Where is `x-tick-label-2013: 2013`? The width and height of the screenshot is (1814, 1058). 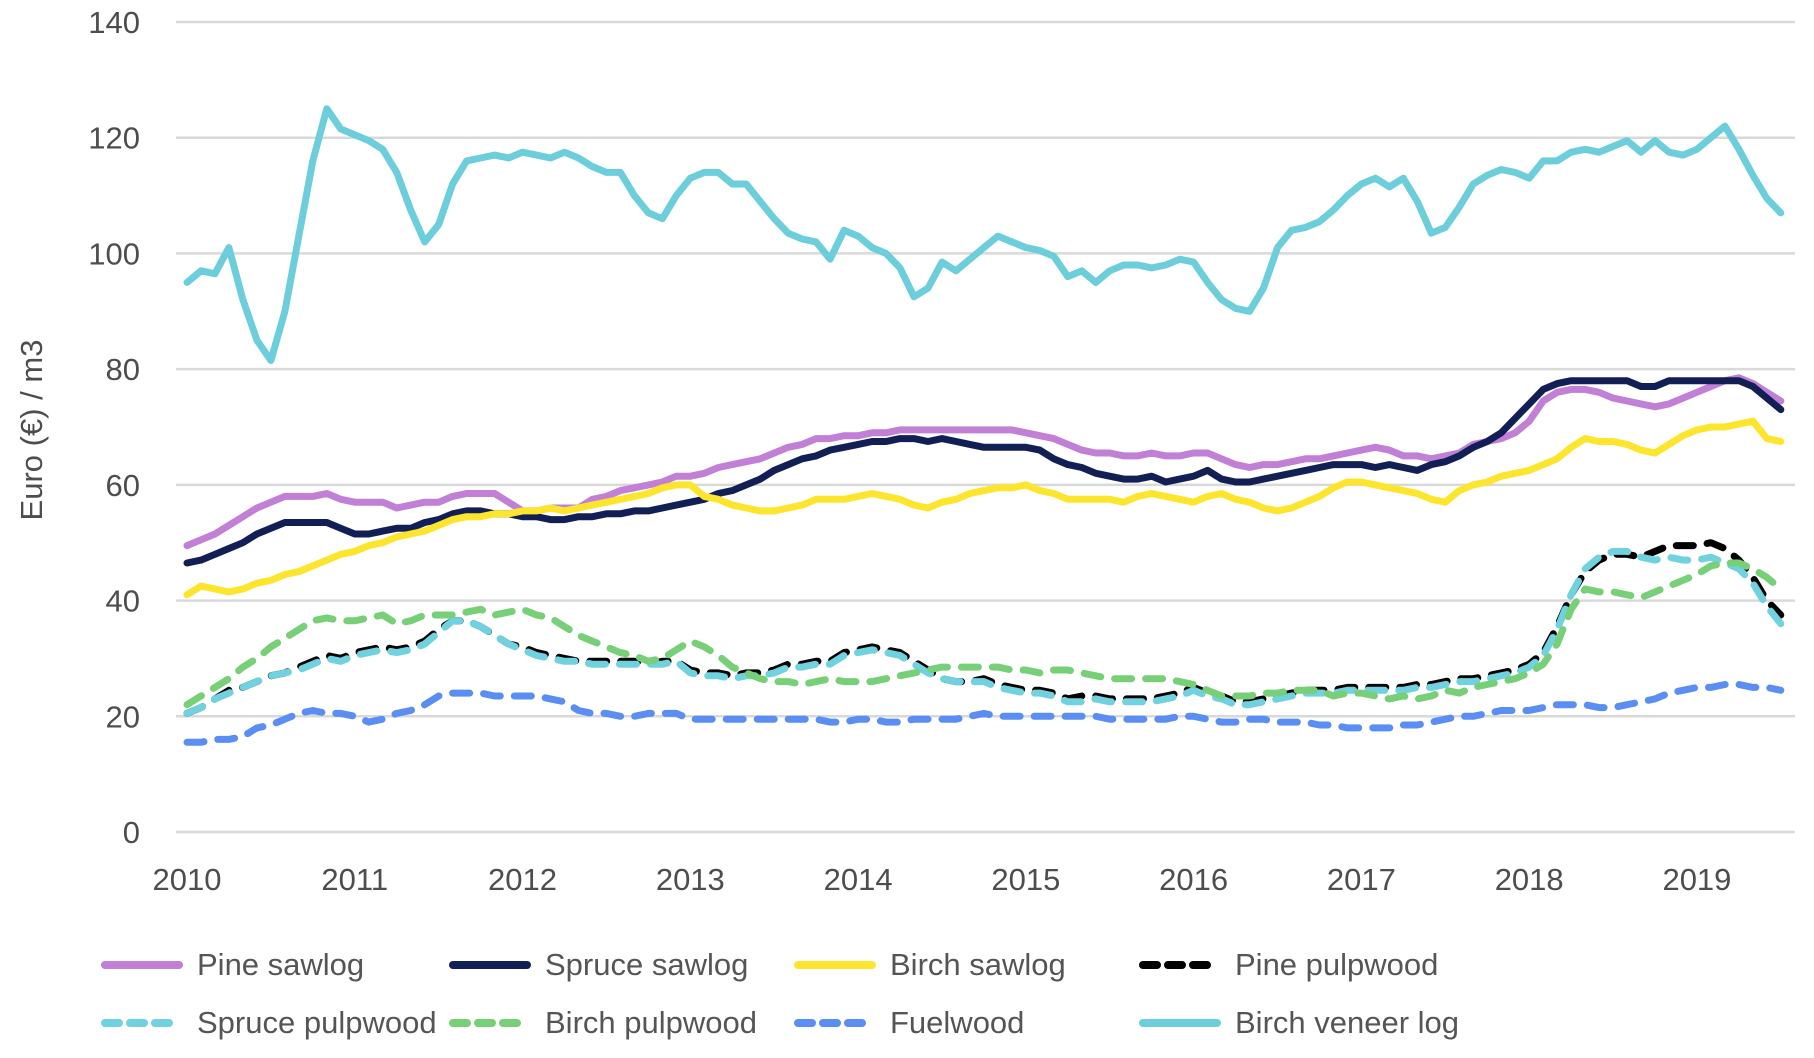 x-tick-label-2013: 2013 is located at coordinates (690, 879).